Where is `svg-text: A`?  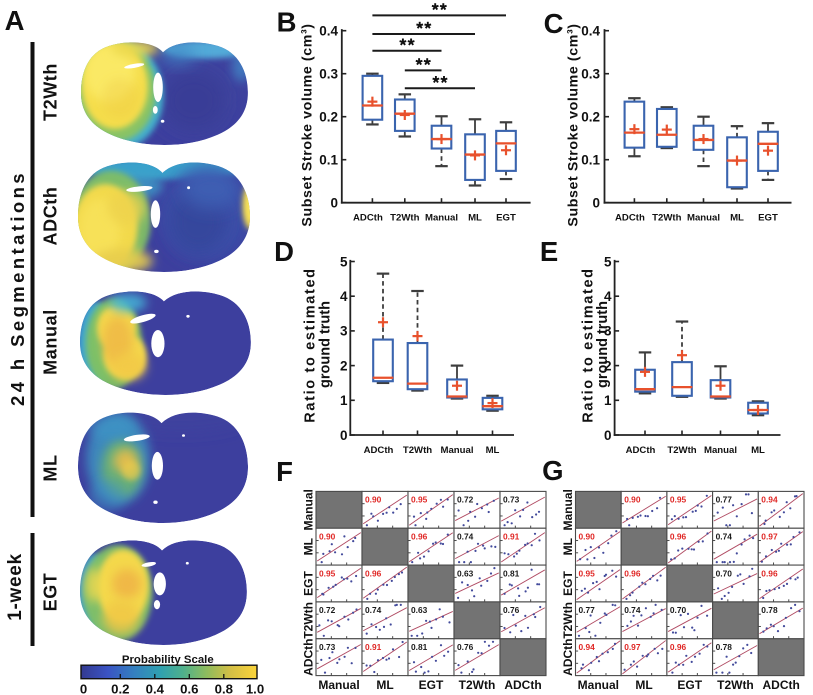
svg-text: A is located at coordinates (15, 20).